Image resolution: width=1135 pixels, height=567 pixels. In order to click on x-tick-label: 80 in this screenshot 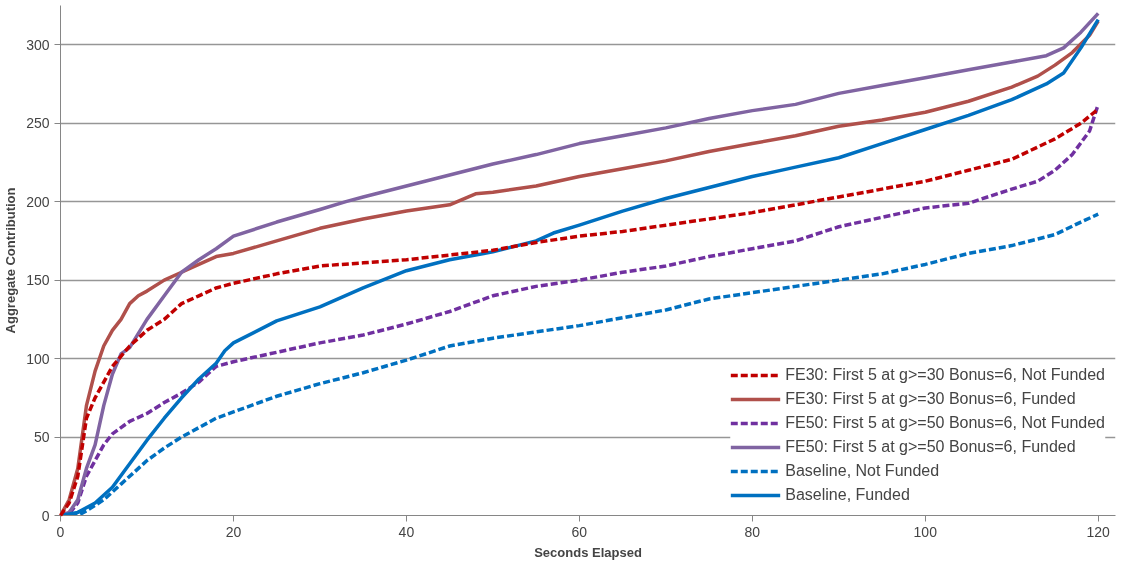, I will do `click(752, 531)`.